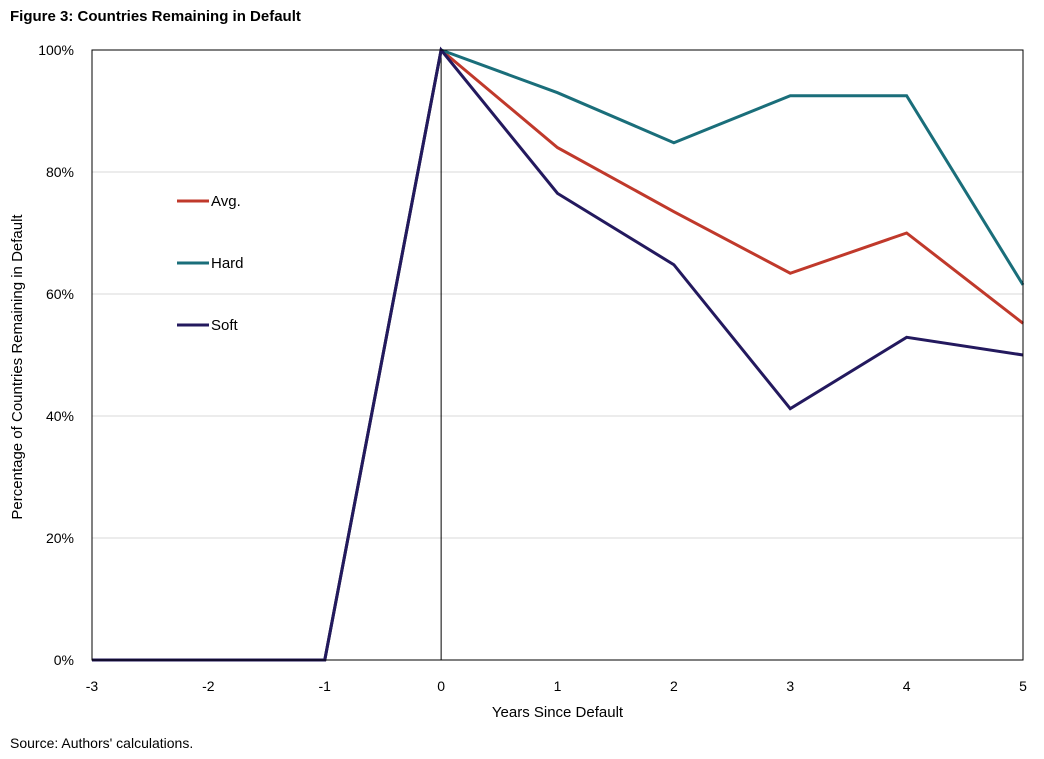  I want to click on x-tick-label: 2, so click(674, 686).